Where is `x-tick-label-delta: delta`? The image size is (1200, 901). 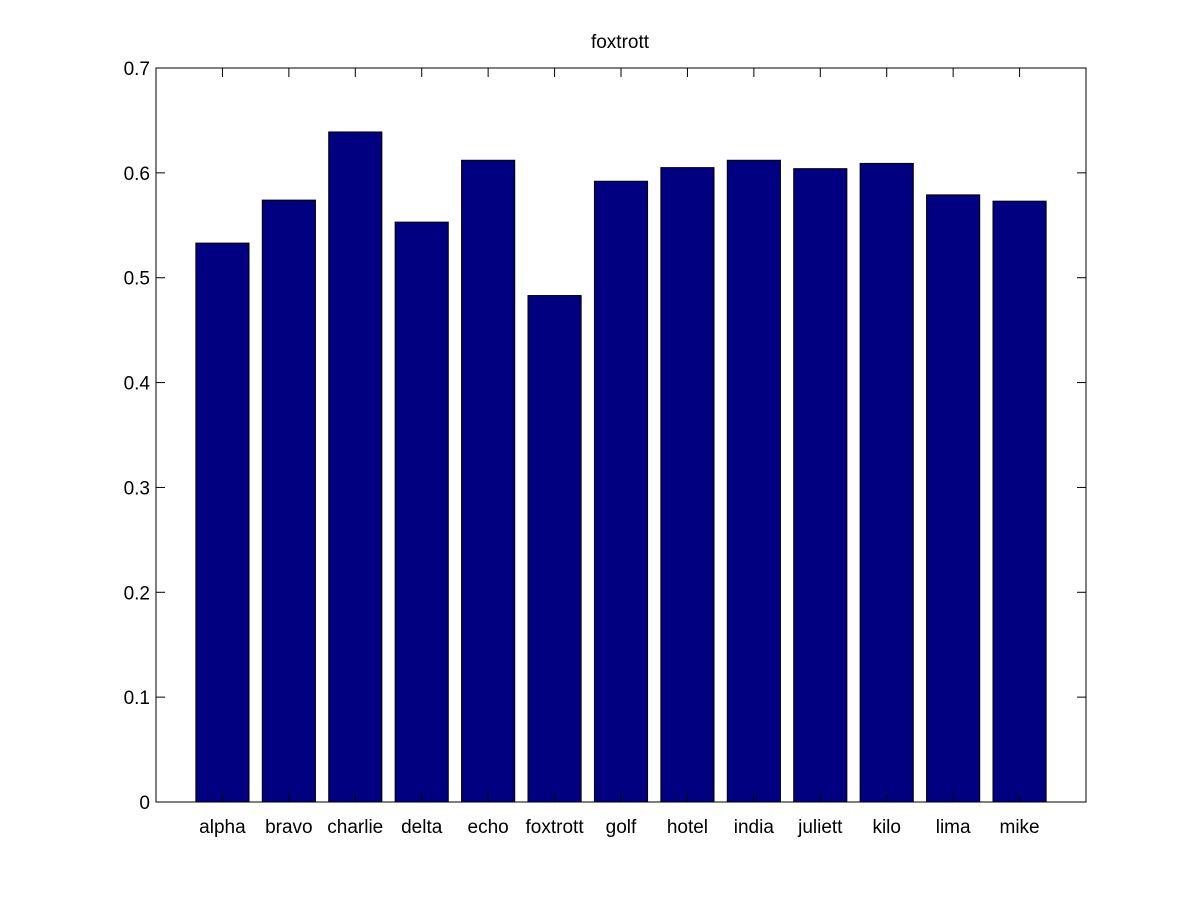 x-tick-label-delta: delta is located at coordinates (422, 827).